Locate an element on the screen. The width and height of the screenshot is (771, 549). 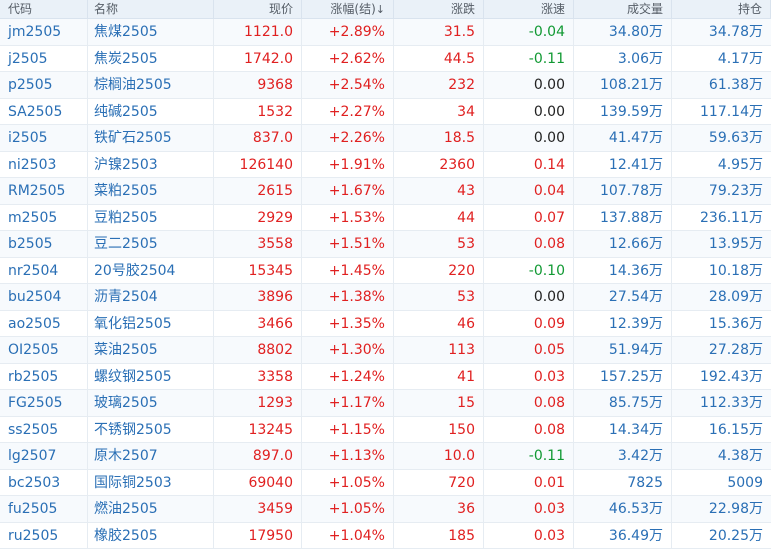
cell-code: bc2503 is located at coordinates (44, 482).